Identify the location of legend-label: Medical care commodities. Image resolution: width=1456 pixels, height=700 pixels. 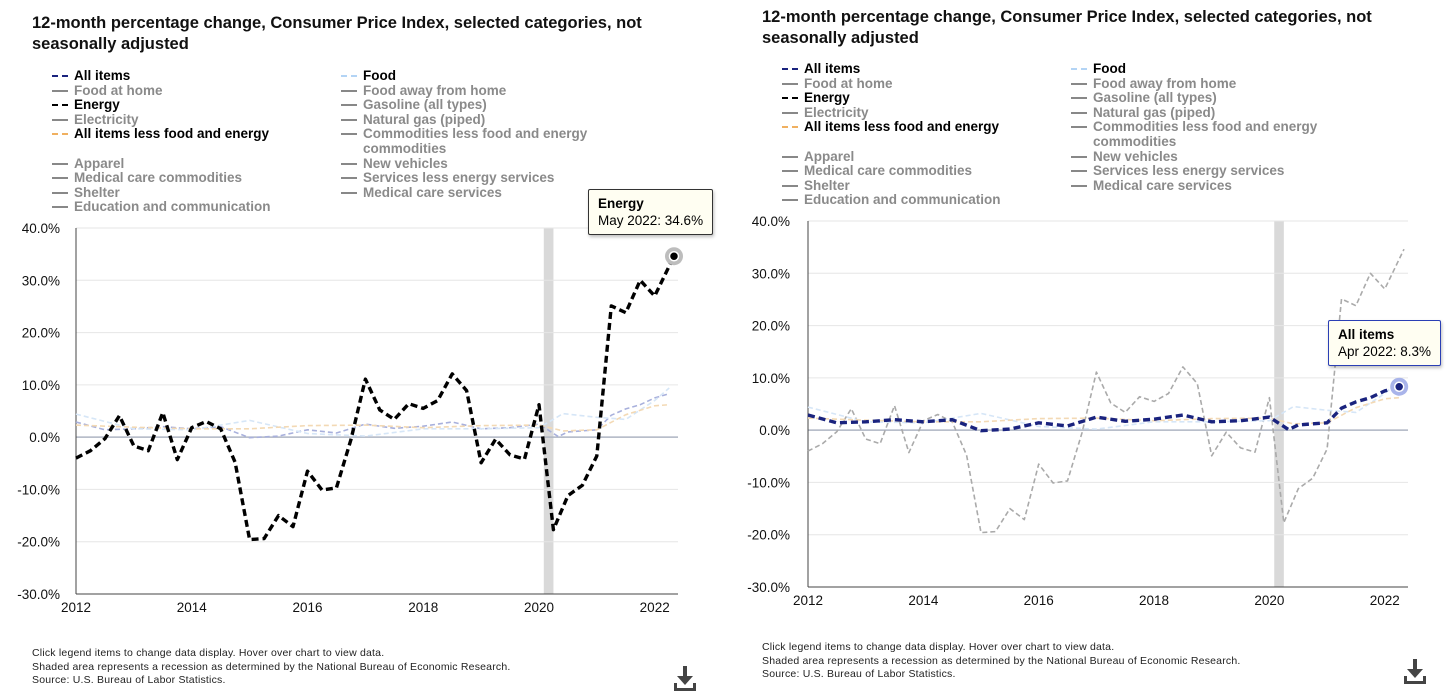
(888, 171).